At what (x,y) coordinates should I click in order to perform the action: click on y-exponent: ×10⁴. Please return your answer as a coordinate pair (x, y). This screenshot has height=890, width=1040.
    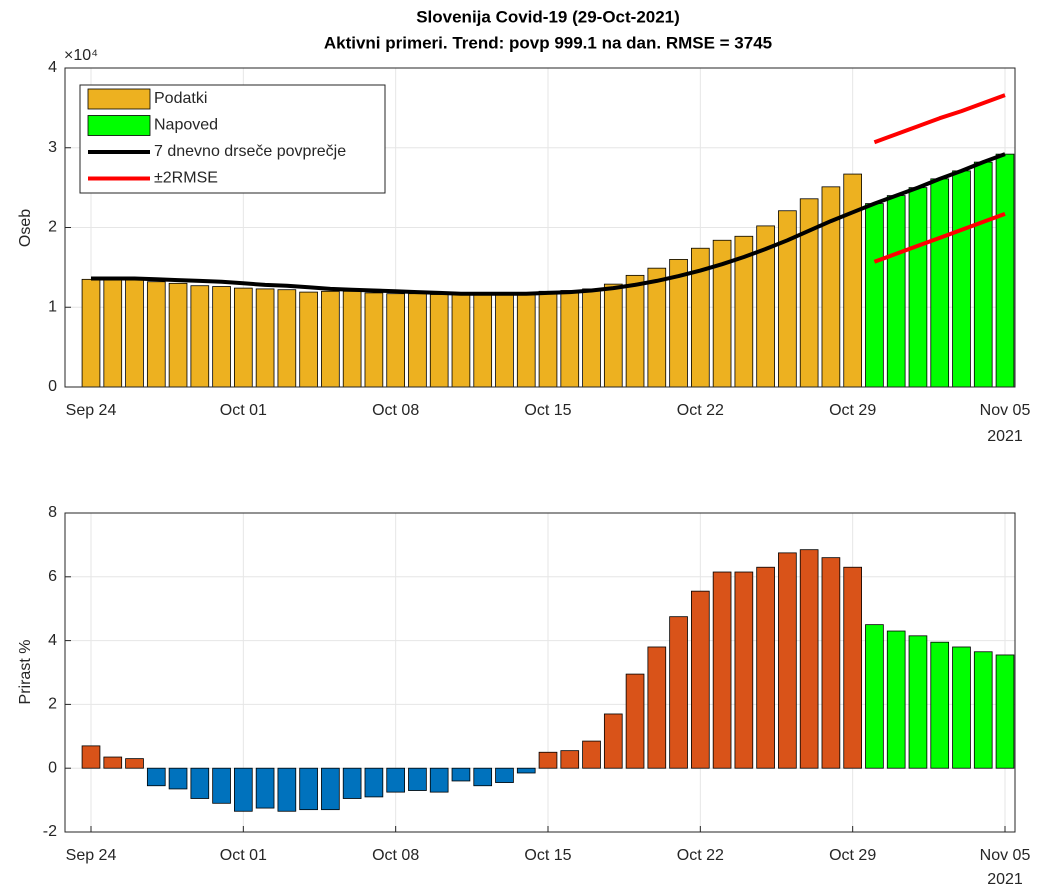
    Looking at the image, I should click on (81, 55).